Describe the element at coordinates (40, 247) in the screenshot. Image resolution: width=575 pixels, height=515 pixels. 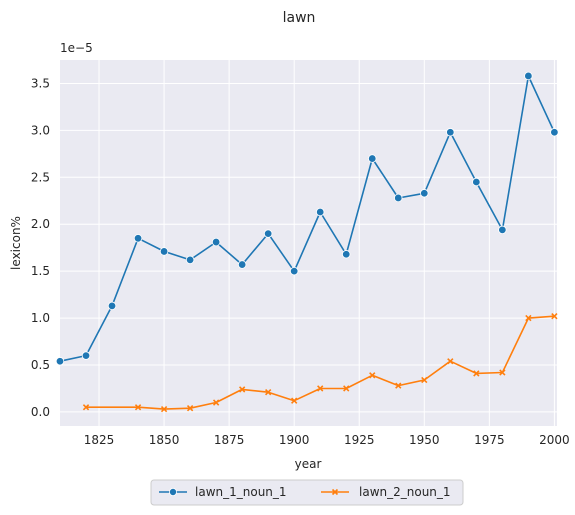
I see `y-ticks: 0.0 0.5 1.0 1.5 2.0 2.5 3.0 3.5` at that location.